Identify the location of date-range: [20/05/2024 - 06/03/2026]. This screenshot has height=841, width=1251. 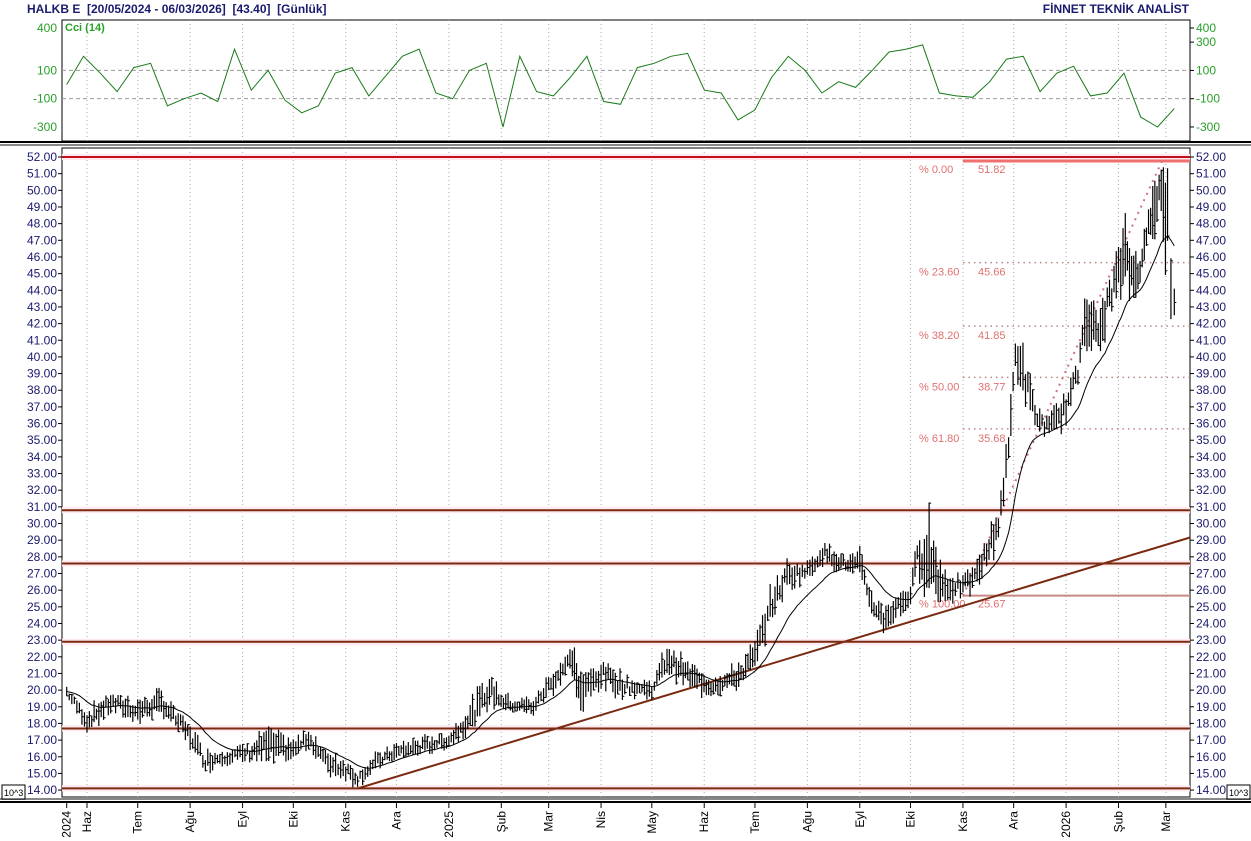
(156, 9).